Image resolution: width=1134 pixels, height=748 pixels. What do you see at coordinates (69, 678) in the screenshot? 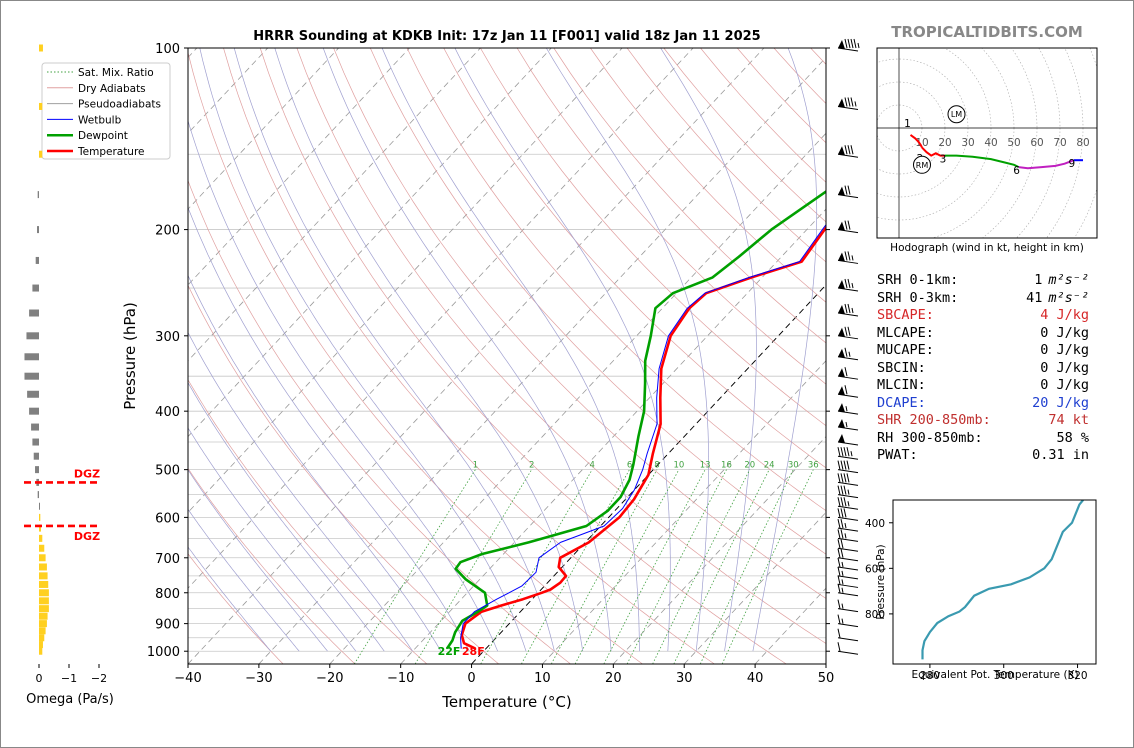
I see `omega-tick-label: −1` at bounding box center [69, 678].